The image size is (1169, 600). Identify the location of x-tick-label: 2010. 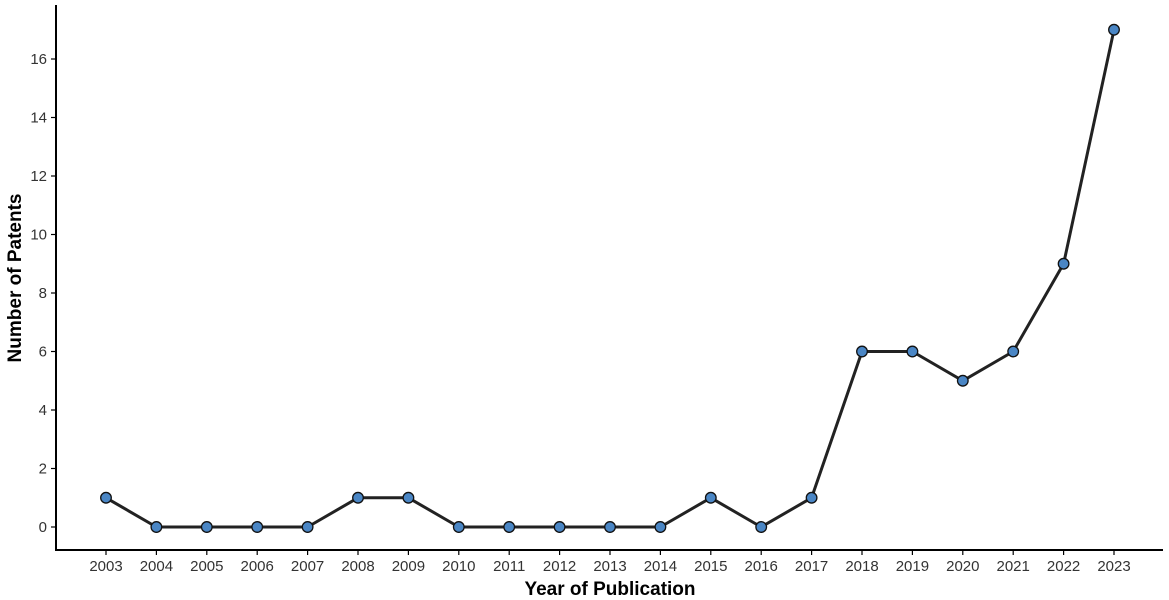
(458, 566).